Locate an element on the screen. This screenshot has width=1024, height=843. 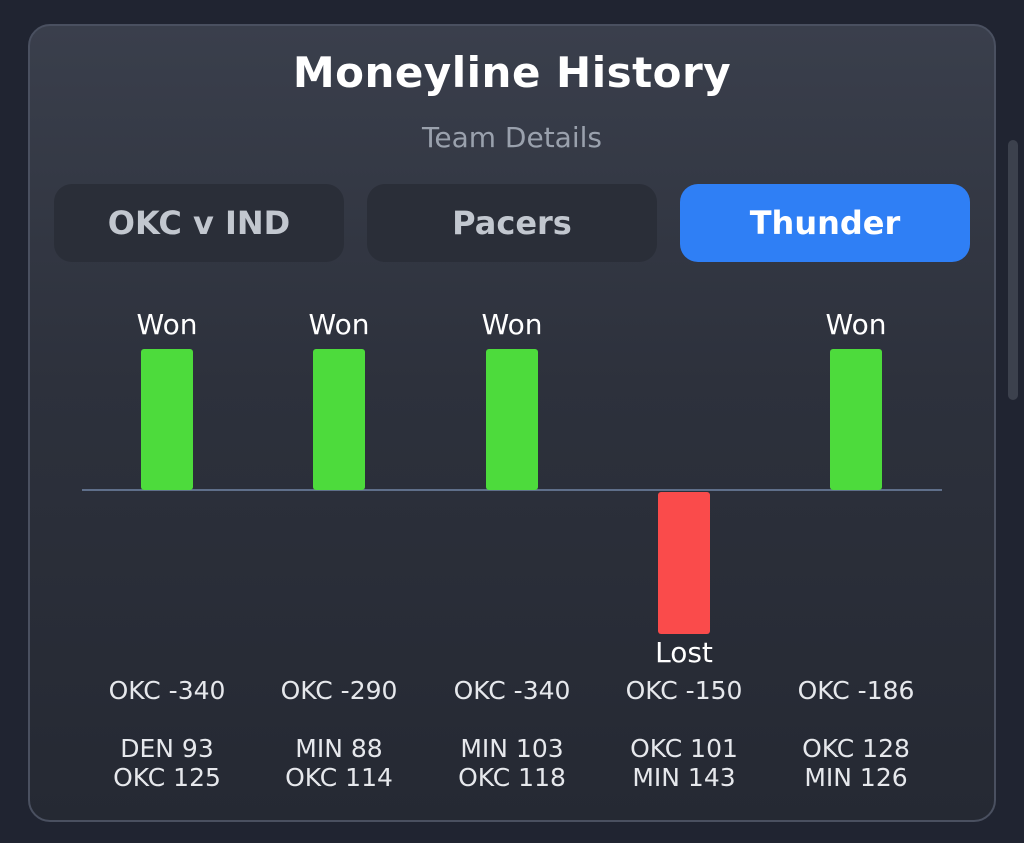
moneyline-label-5: OKC -186 is located at coordinates (856, 690).